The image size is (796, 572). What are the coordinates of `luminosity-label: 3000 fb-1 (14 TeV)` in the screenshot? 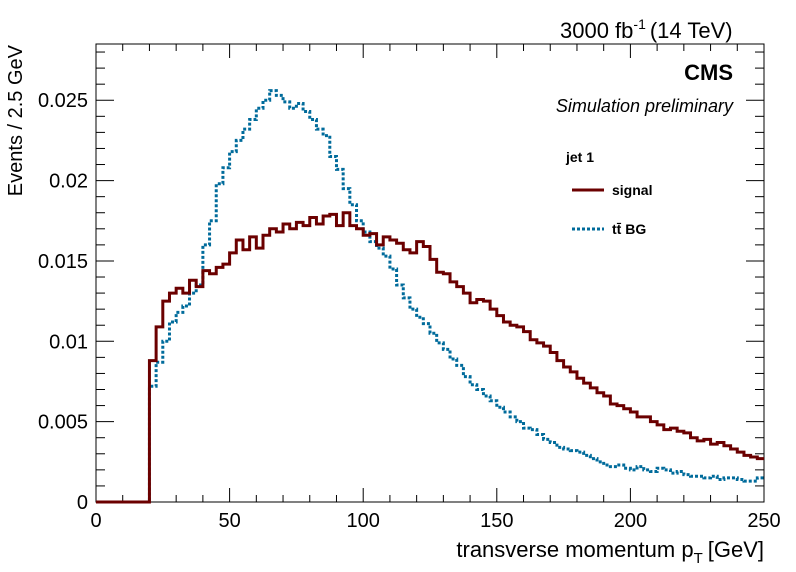 It's located at (646, 29).